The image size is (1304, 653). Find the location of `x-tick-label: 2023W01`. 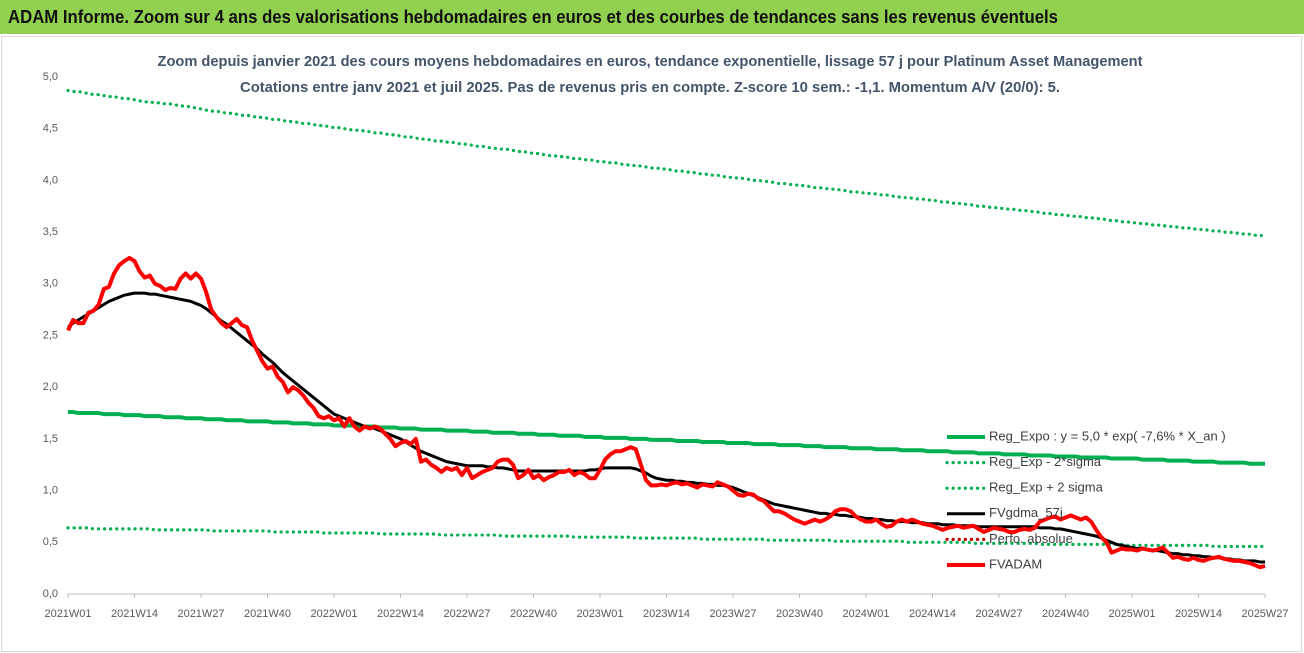

x-tick-label: 2023W01 is located at coordinates (599, 614).